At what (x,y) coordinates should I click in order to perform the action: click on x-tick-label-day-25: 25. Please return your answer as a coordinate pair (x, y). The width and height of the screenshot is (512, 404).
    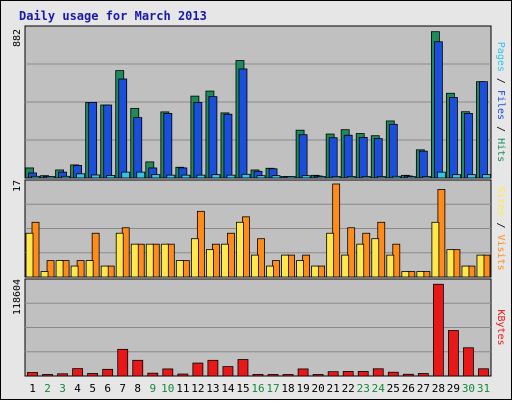
    Looking at the image, I should click on (393, 388).